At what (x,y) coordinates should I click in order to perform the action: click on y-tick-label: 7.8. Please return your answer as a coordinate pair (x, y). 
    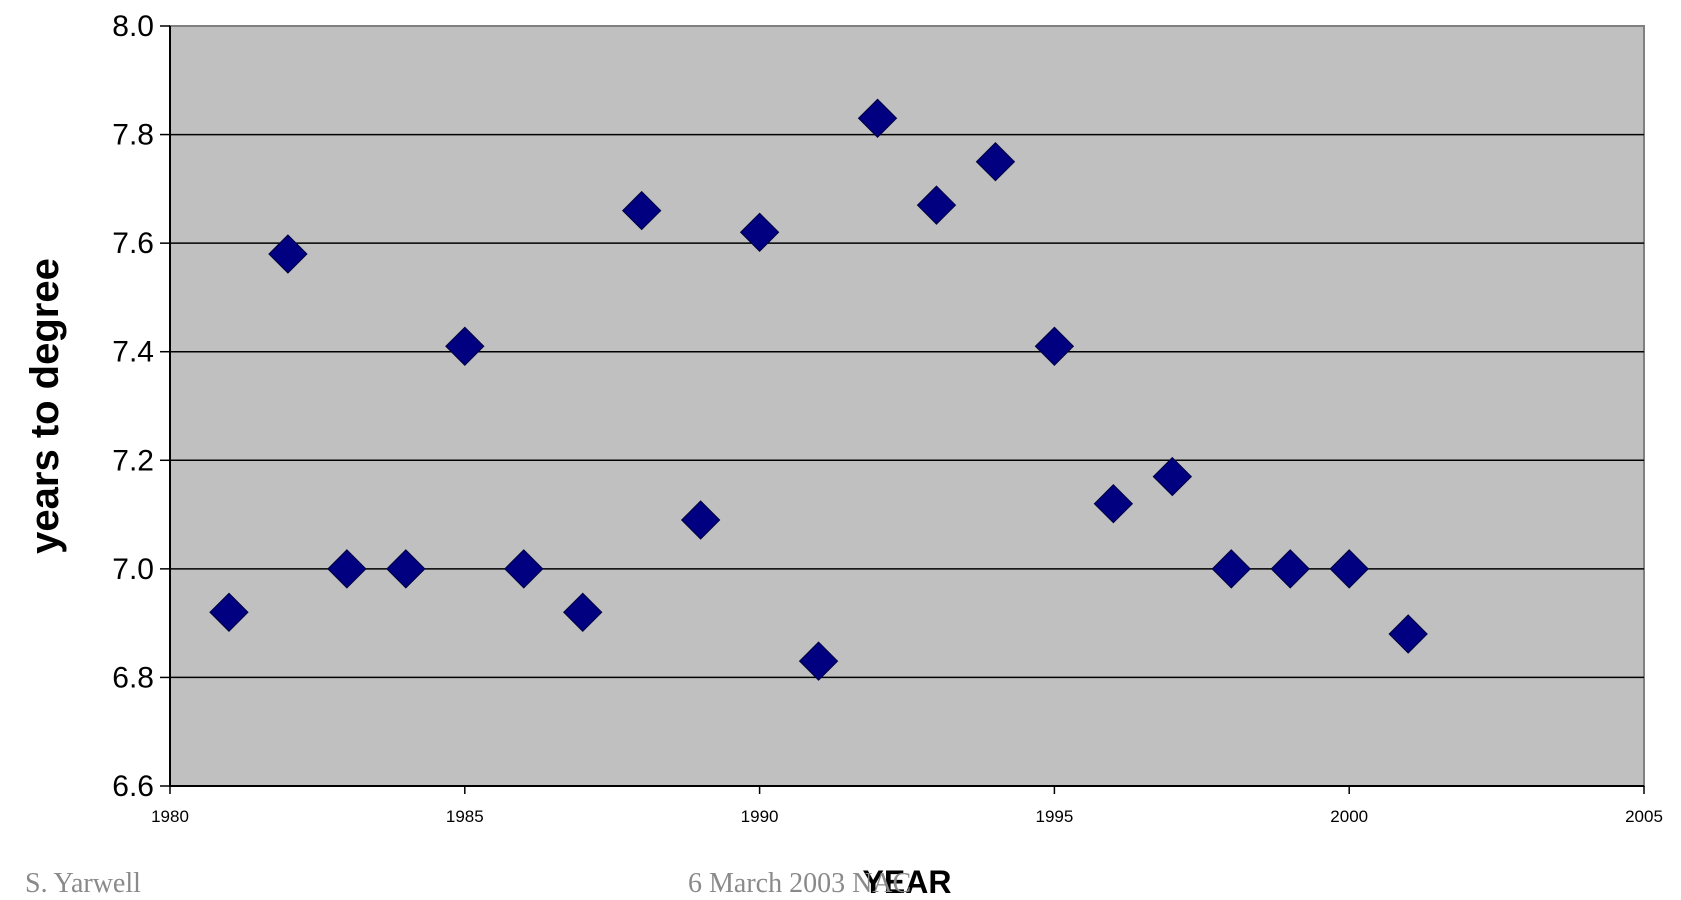
    Looking at the image, I should click on (133, 135).